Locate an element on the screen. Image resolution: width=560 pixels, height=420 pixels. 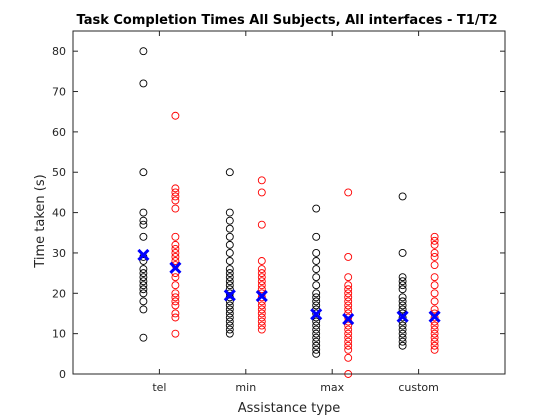
y-tick-label: 80 is located at coordinates (59, 51).